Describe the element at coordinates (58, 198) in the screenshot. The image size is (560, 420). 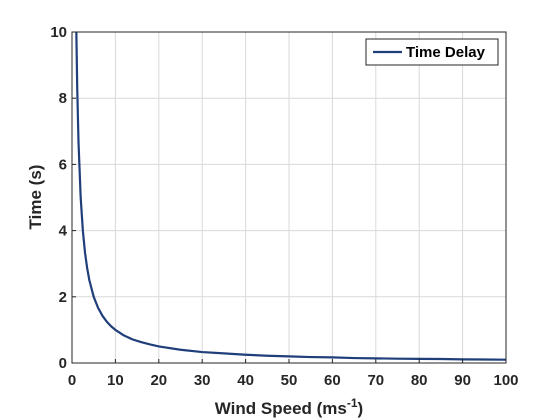
I see `y-tick-labels: 0 2 4 6 8 10` at that location.